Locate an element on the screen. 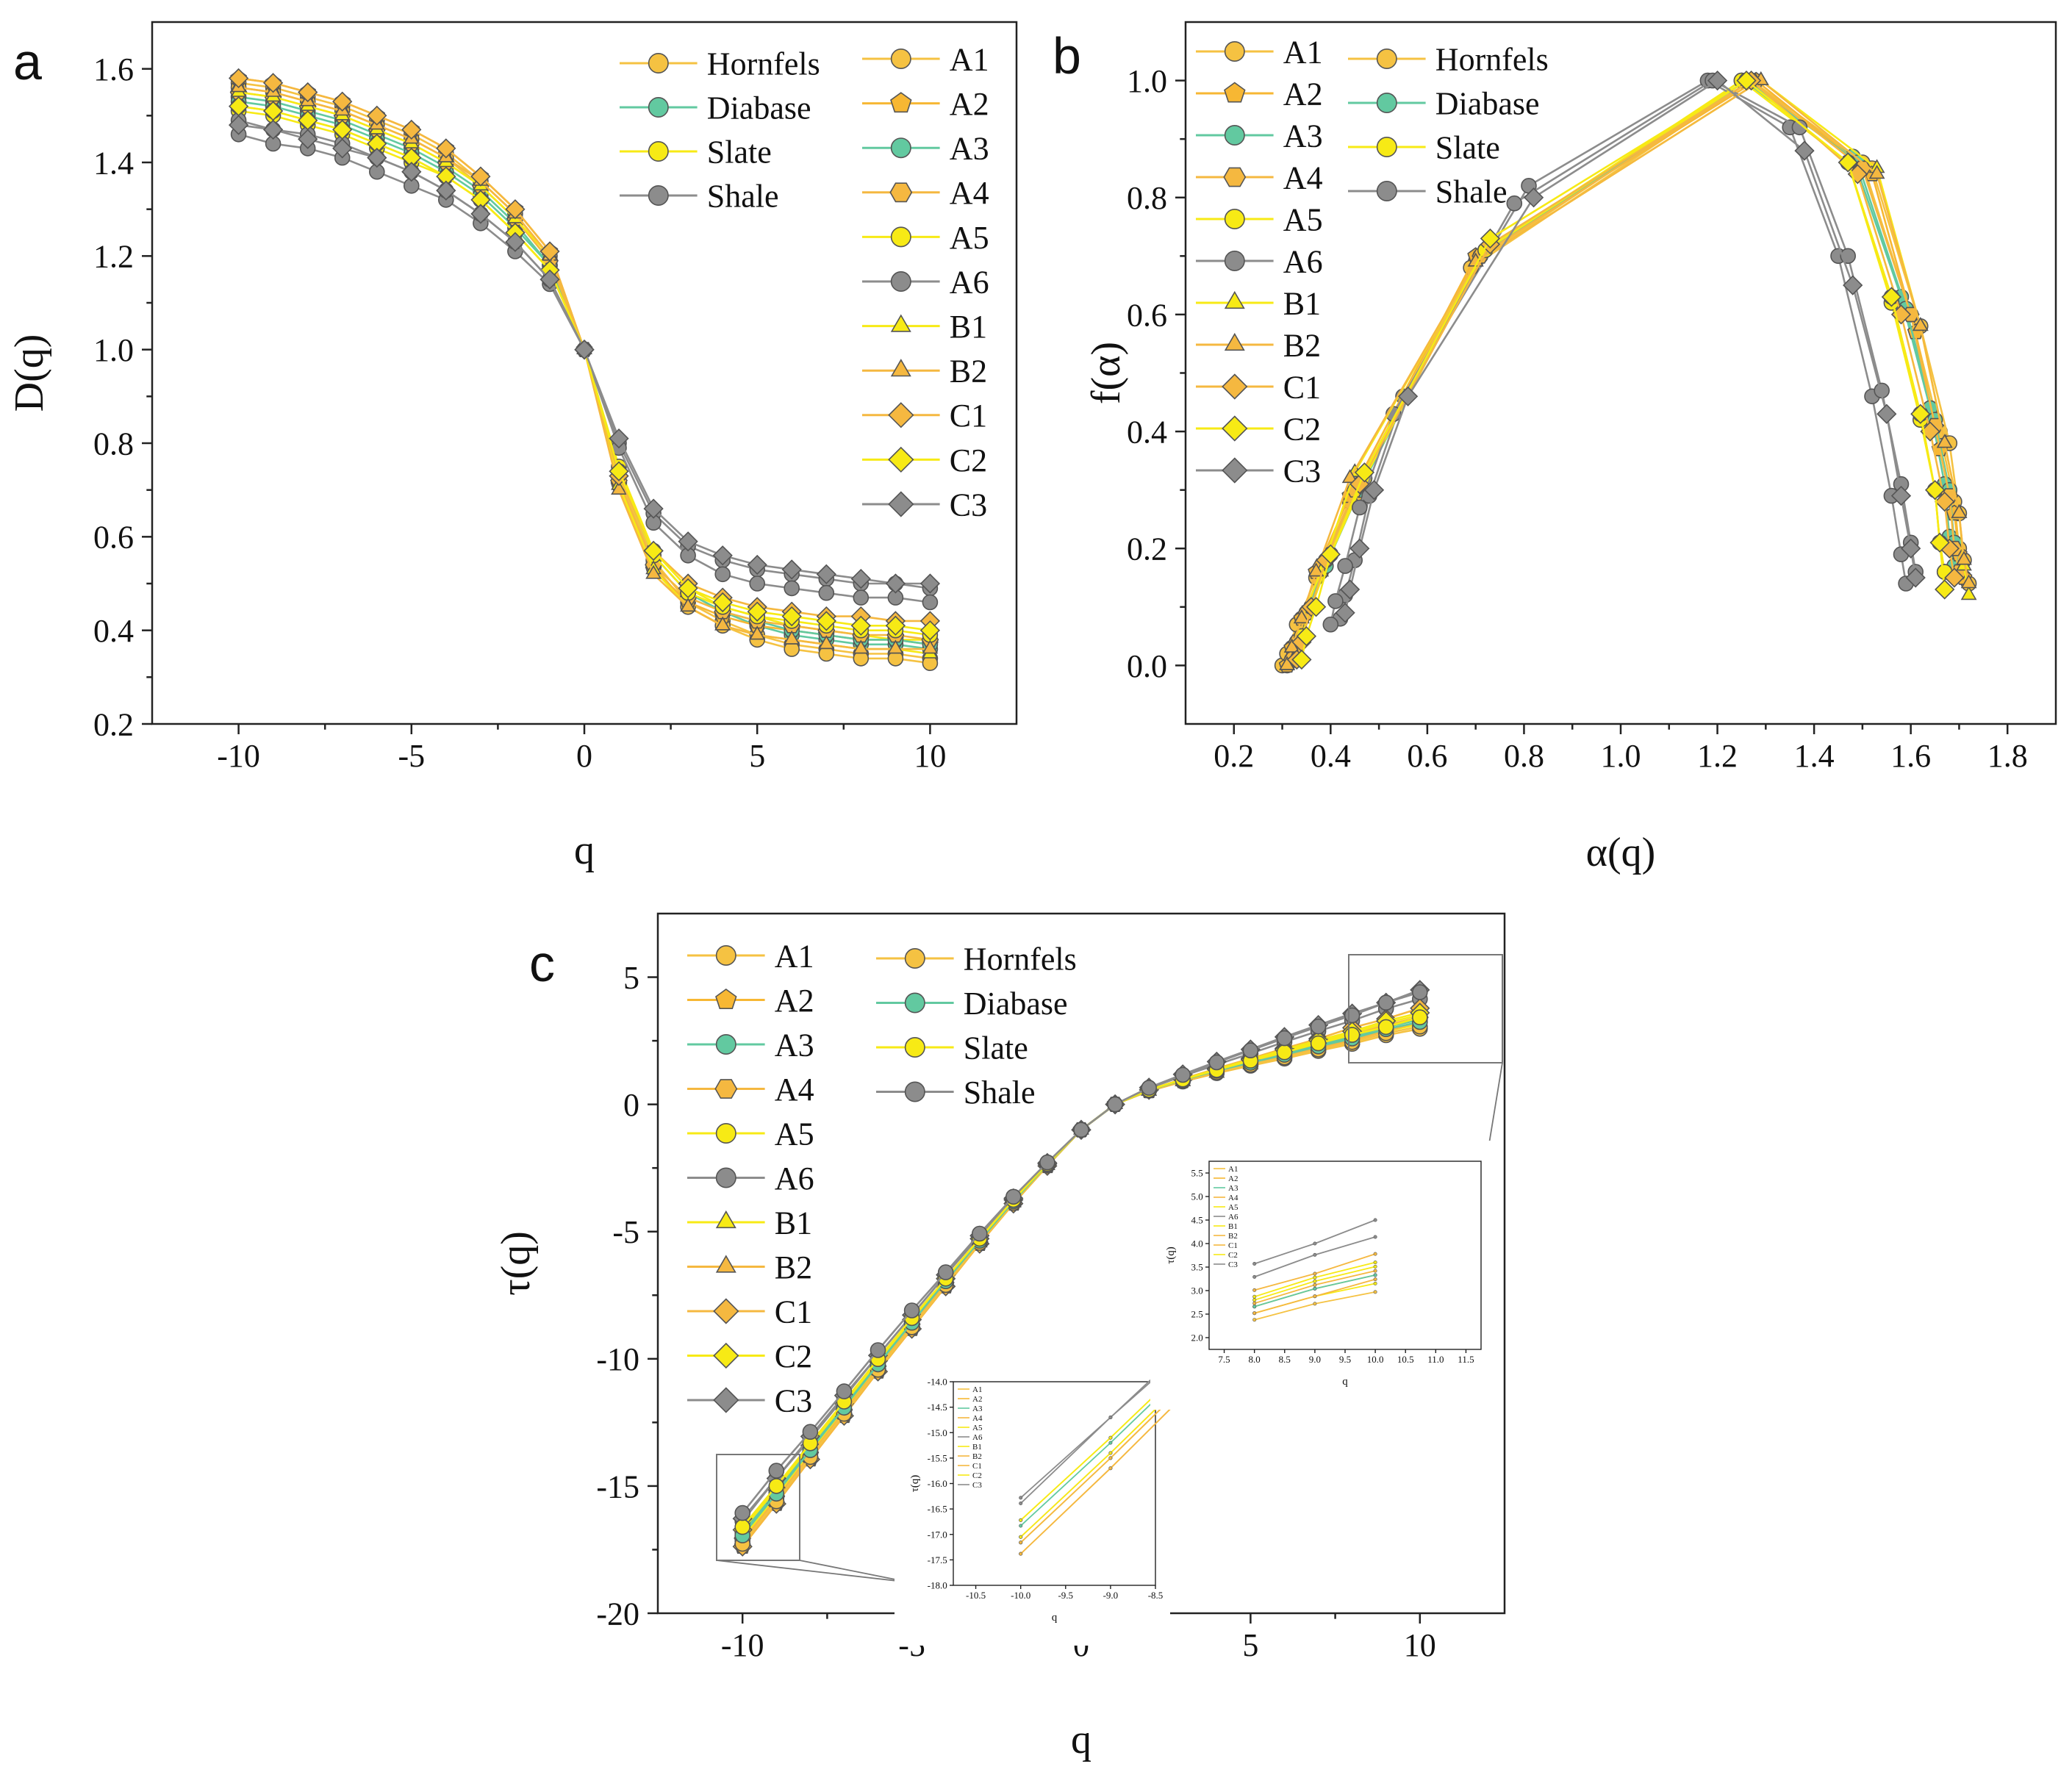 The width and height of the screenshot is (2072, 1772). c-legend-marker-a5 is located at coordinates (725, 1133).